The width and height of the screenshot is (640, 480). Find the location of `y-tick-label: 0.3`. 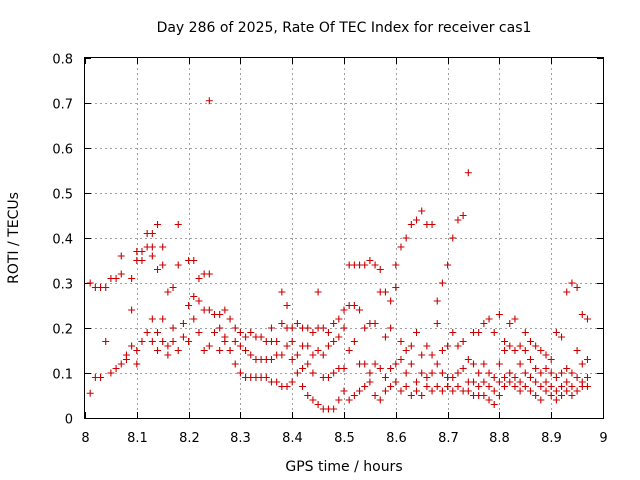

y-tick-label: 0.3 is located at coordinates (62, 285).